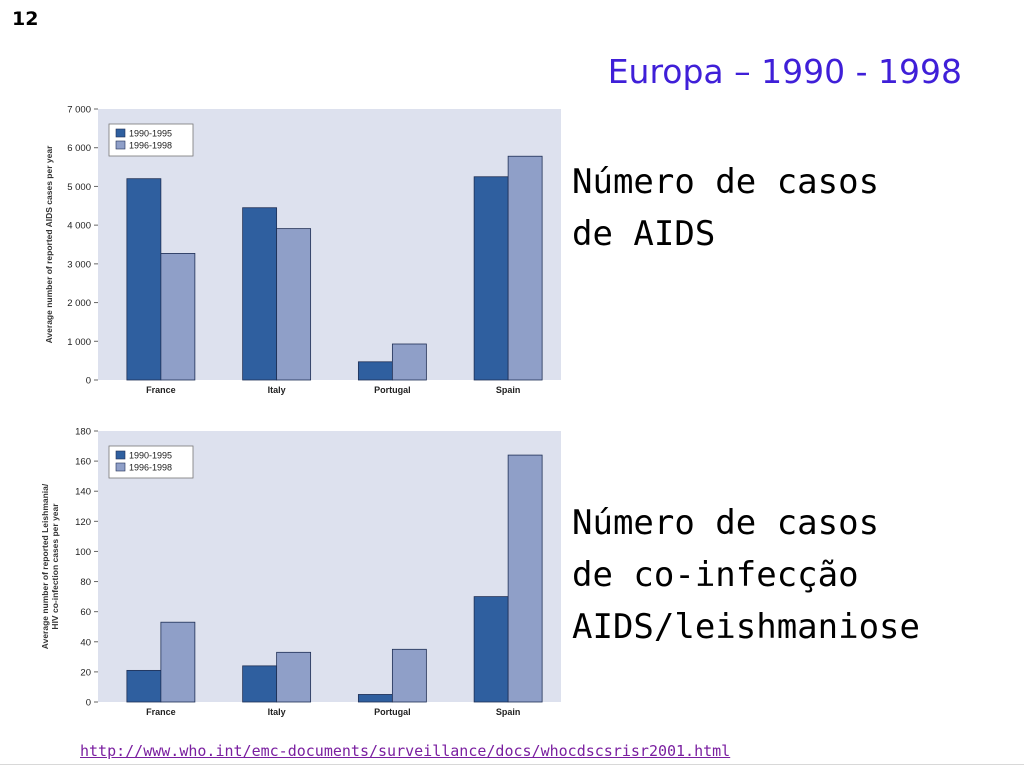  I want to click on y-tick-label: 140, so click(83, 492).